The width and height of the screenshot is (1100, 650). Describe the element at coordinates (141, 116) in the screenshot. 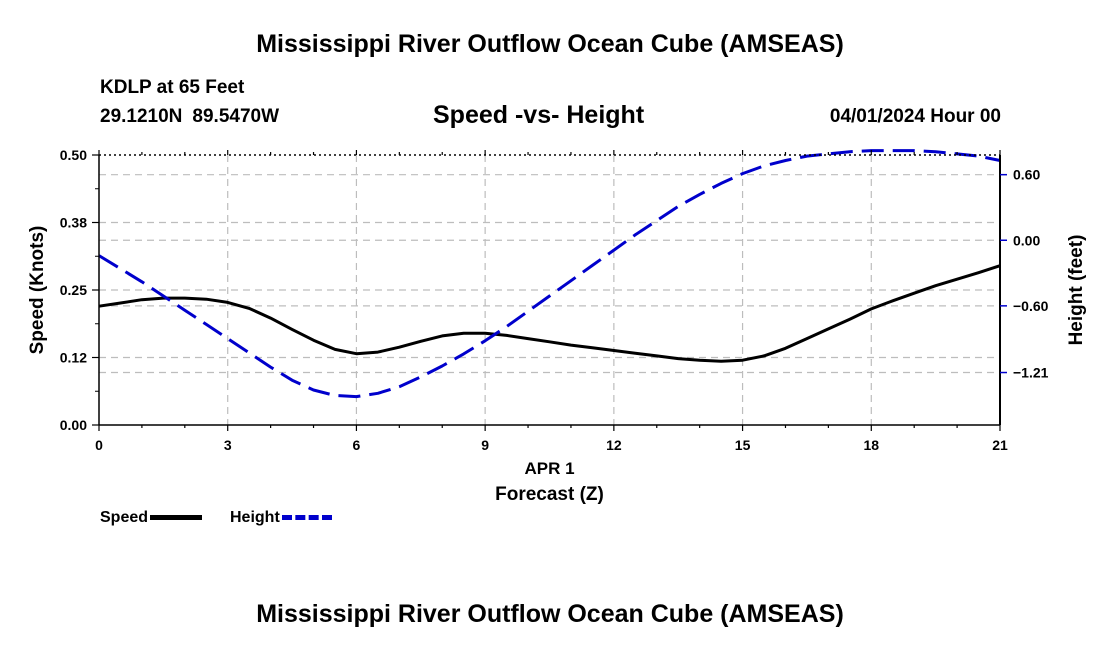

I see `station-latitude: 29.1210N` at that location.